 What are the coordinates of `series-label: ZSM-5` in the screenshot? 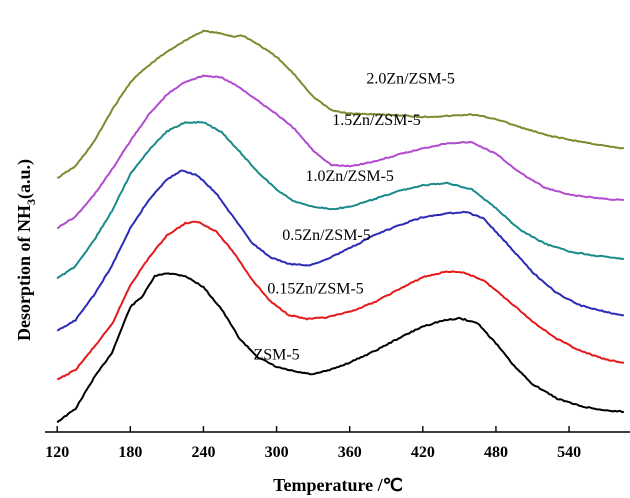 It's located at (276, 355).